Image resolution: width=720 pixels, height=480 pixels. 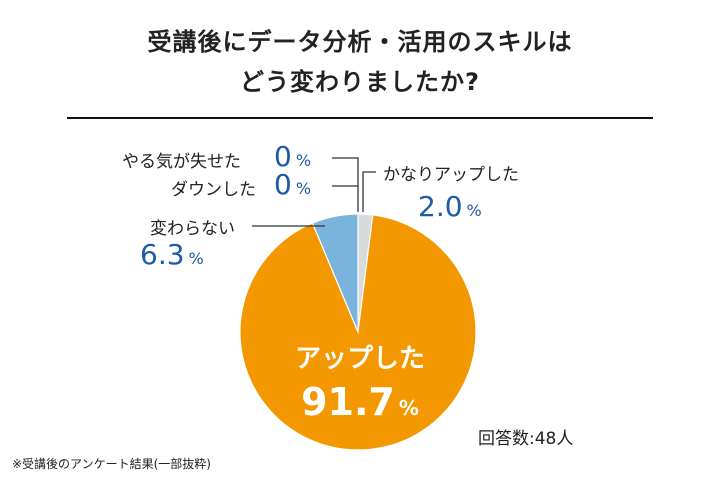 I want to click on value-up-number: 91.7, so click(x=348, y=402).